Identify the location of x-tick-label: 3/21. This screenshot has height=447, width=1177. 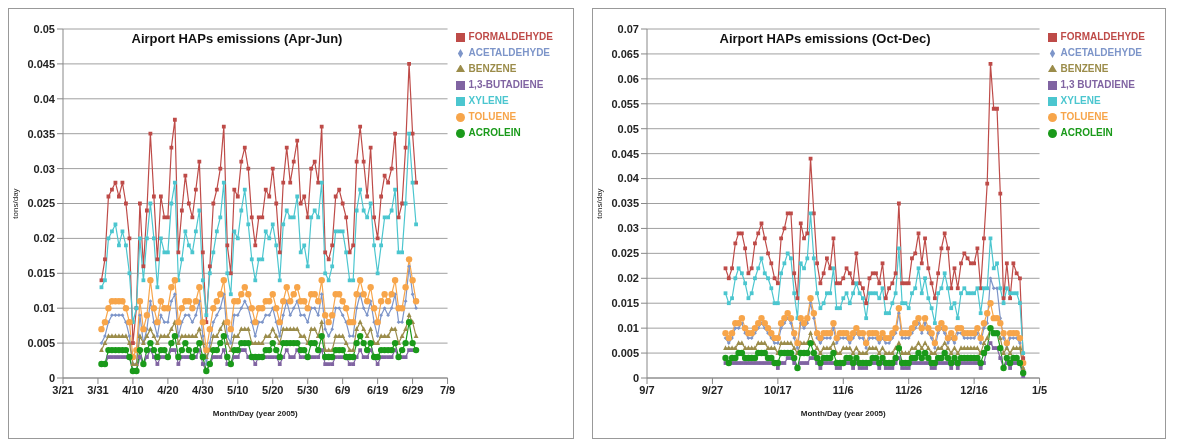
(63, 389).